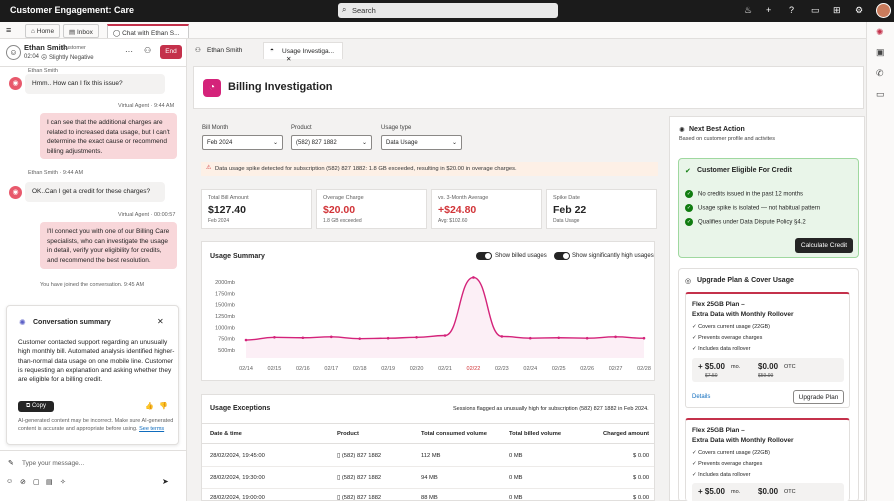  What do you see at coordinates (165, 481) in the screenshot?
I see `send-icon: ➤` at bounding box center [165, 481].